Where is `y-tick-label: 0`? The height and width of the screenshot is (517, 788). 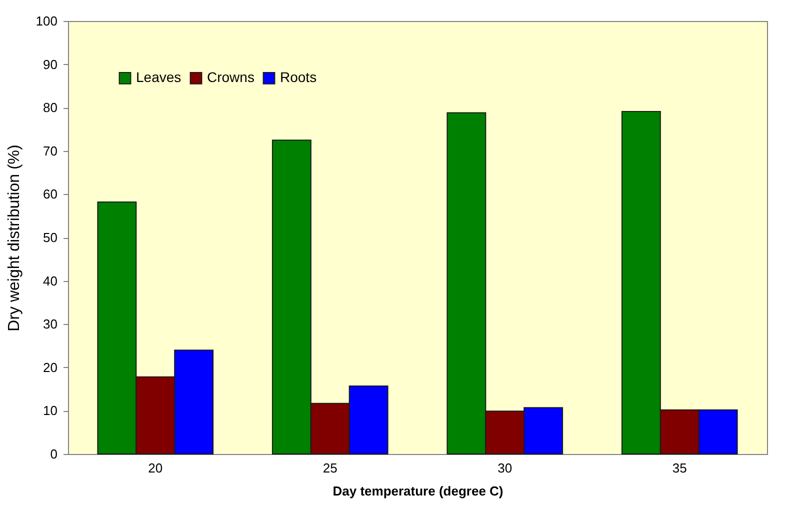 y-tick-label: 0 is located at coordinates (54, 454).